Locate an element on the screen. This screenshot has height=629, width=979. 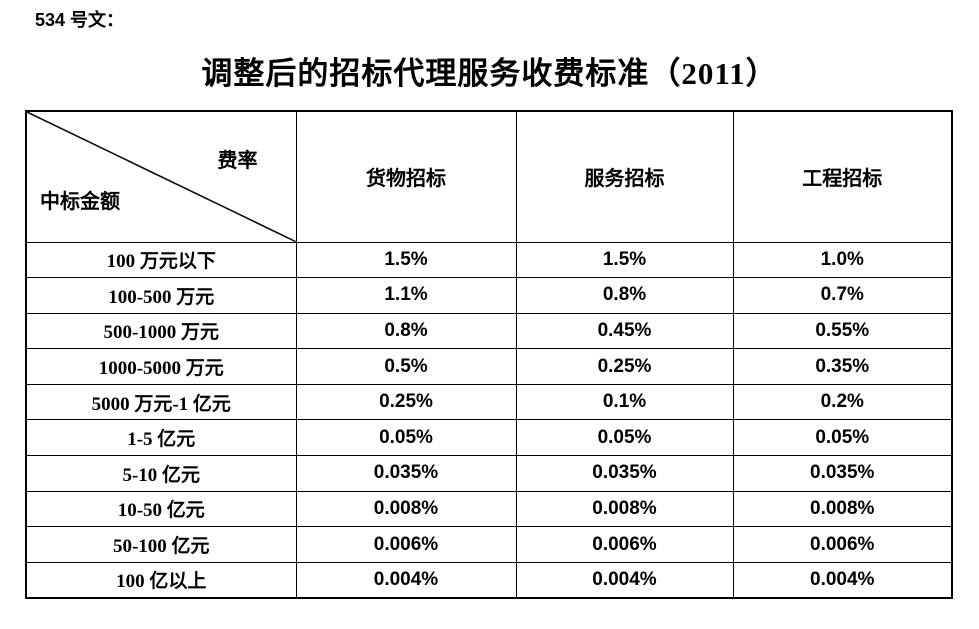
table-row: 1000-5000 万元 0.5% 0.25% 0.35% is located at coordinates (489, 366).